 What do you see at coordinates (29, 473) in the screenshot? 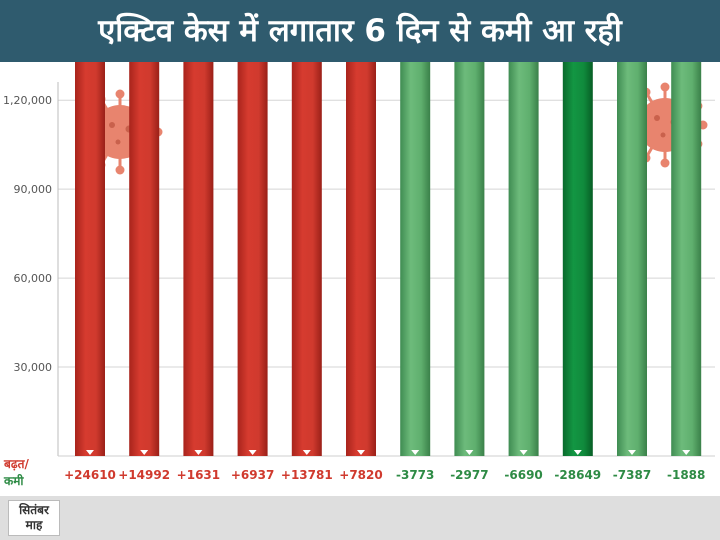
I see `change-label: बढ़त/ कमी` at bounding box center [29, 473].